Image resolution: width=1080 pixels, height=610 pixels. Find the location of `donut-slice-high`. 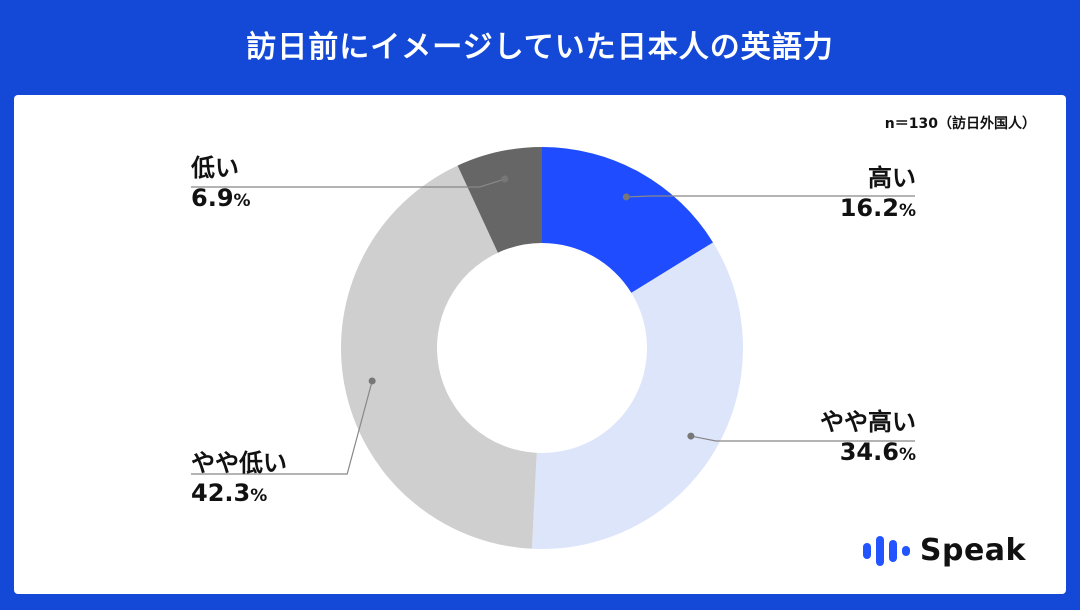

donut-slice-high is located at coordinates (628, 220).